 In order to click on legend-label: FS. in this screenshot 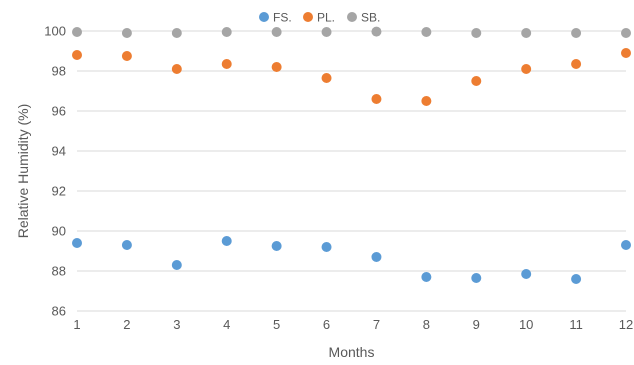, I will do `click(282, 18)`.